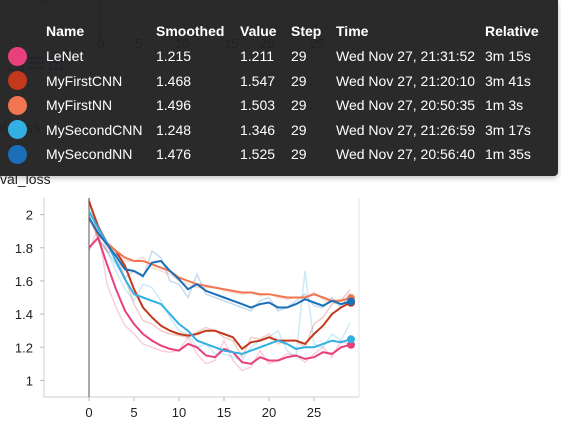 This screenshot has width=561, height=423. I want to click on tooltip-header-name: Name, so click(65, 31).